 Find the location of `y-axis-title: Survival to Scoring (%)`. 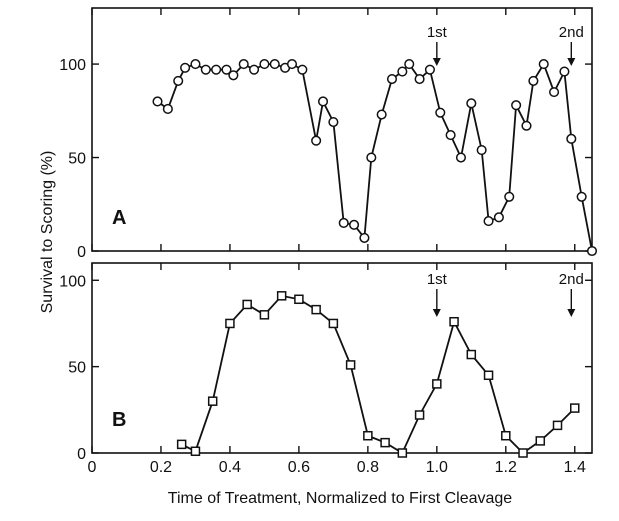

y-axis-title: Survival to Scoring (%) is located at coordinates (47, 232).